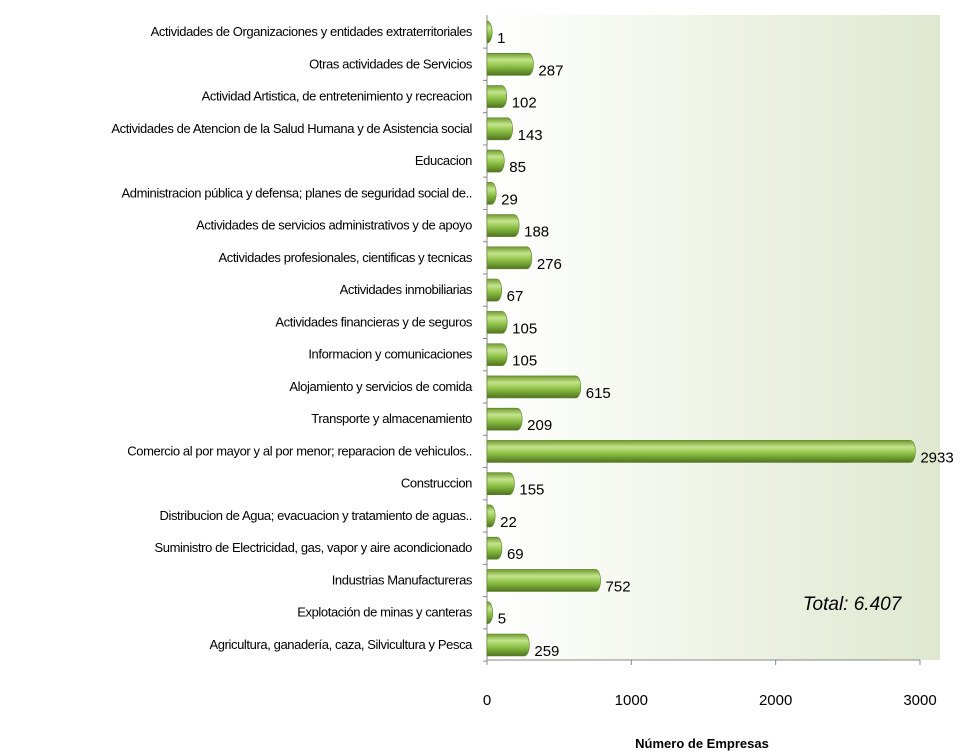 This screenshot has height=753, width=968. What do you see at coordinates (853, 604) in the screenshot?
I see `annotation: Total: 6.407` at bounding box center [853, 604].